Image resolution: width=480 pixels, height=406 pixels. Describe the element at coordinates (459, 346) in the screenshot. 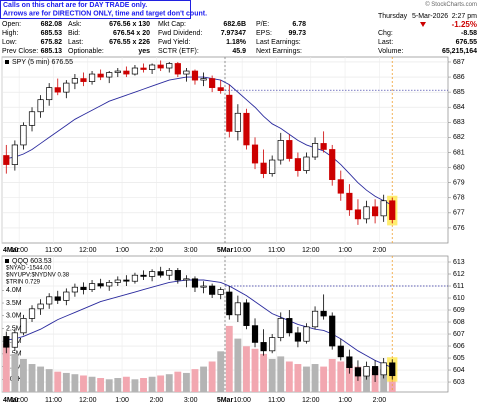

I see `y-tick-label: 606` at that location.